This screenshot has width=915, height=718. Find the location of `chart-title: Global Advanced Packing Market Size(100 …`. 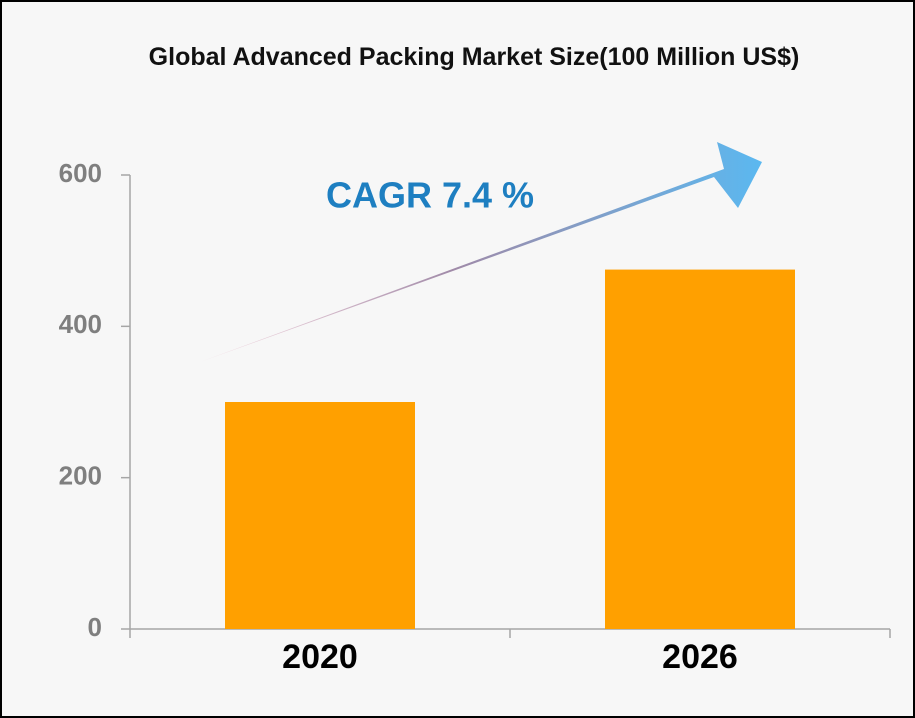

chart-title: Global Advanced Packing Market Size(100 … is located at coordinates (474, 57).